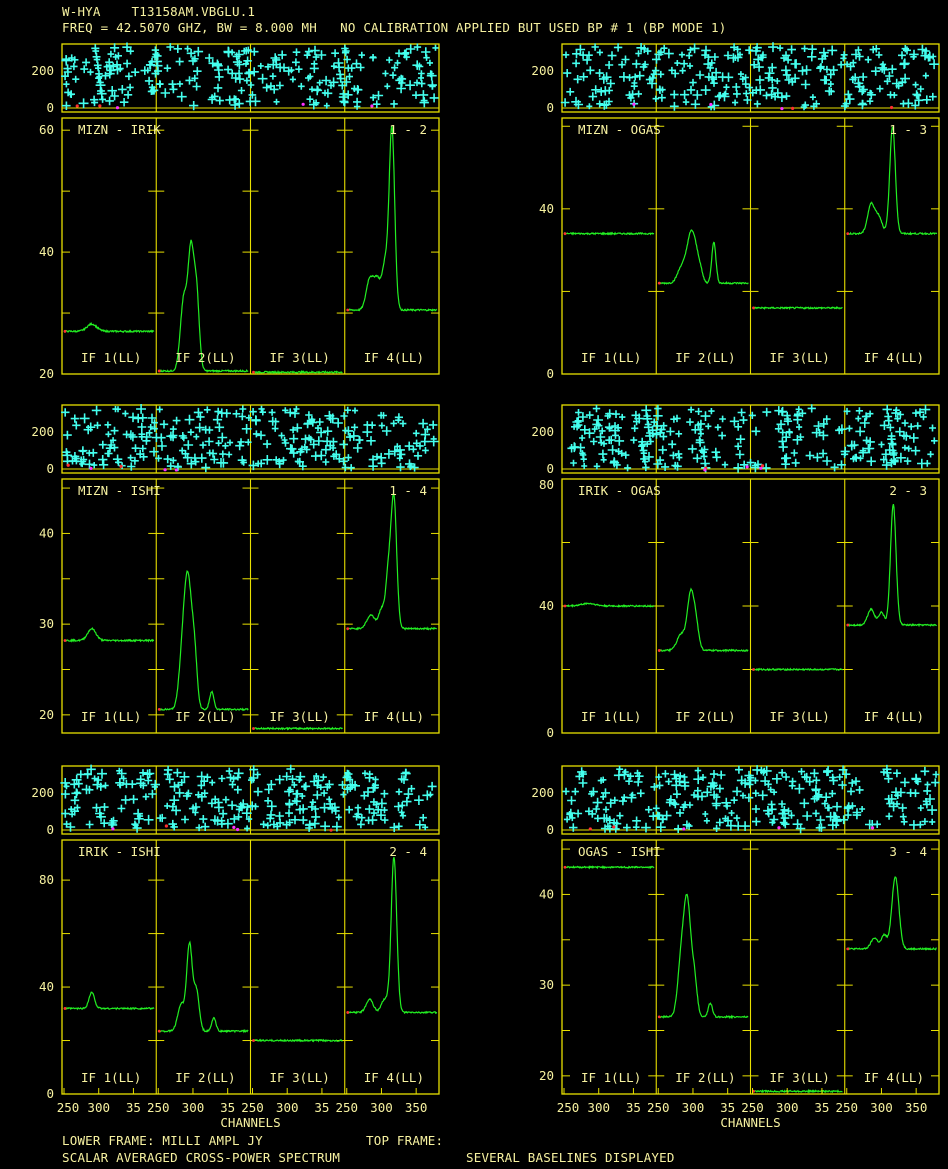  Describe the element at coordinates (405, 1140) in the screenshot. I see `footer-top-frame: TOP FRAME:` at that location.